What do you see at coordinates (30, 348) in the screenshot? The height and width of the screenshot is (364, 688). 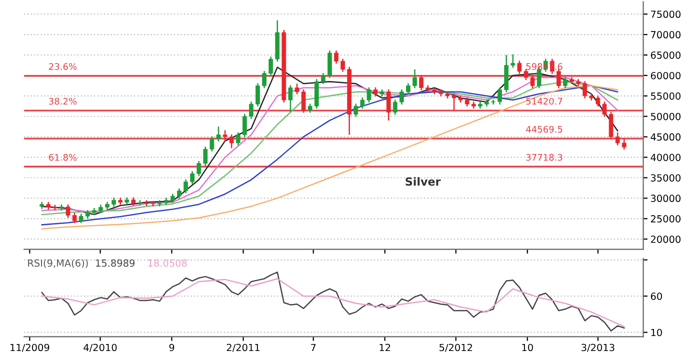 I see `x-tick-label: 11/2009` at bounding box center [30, 348].